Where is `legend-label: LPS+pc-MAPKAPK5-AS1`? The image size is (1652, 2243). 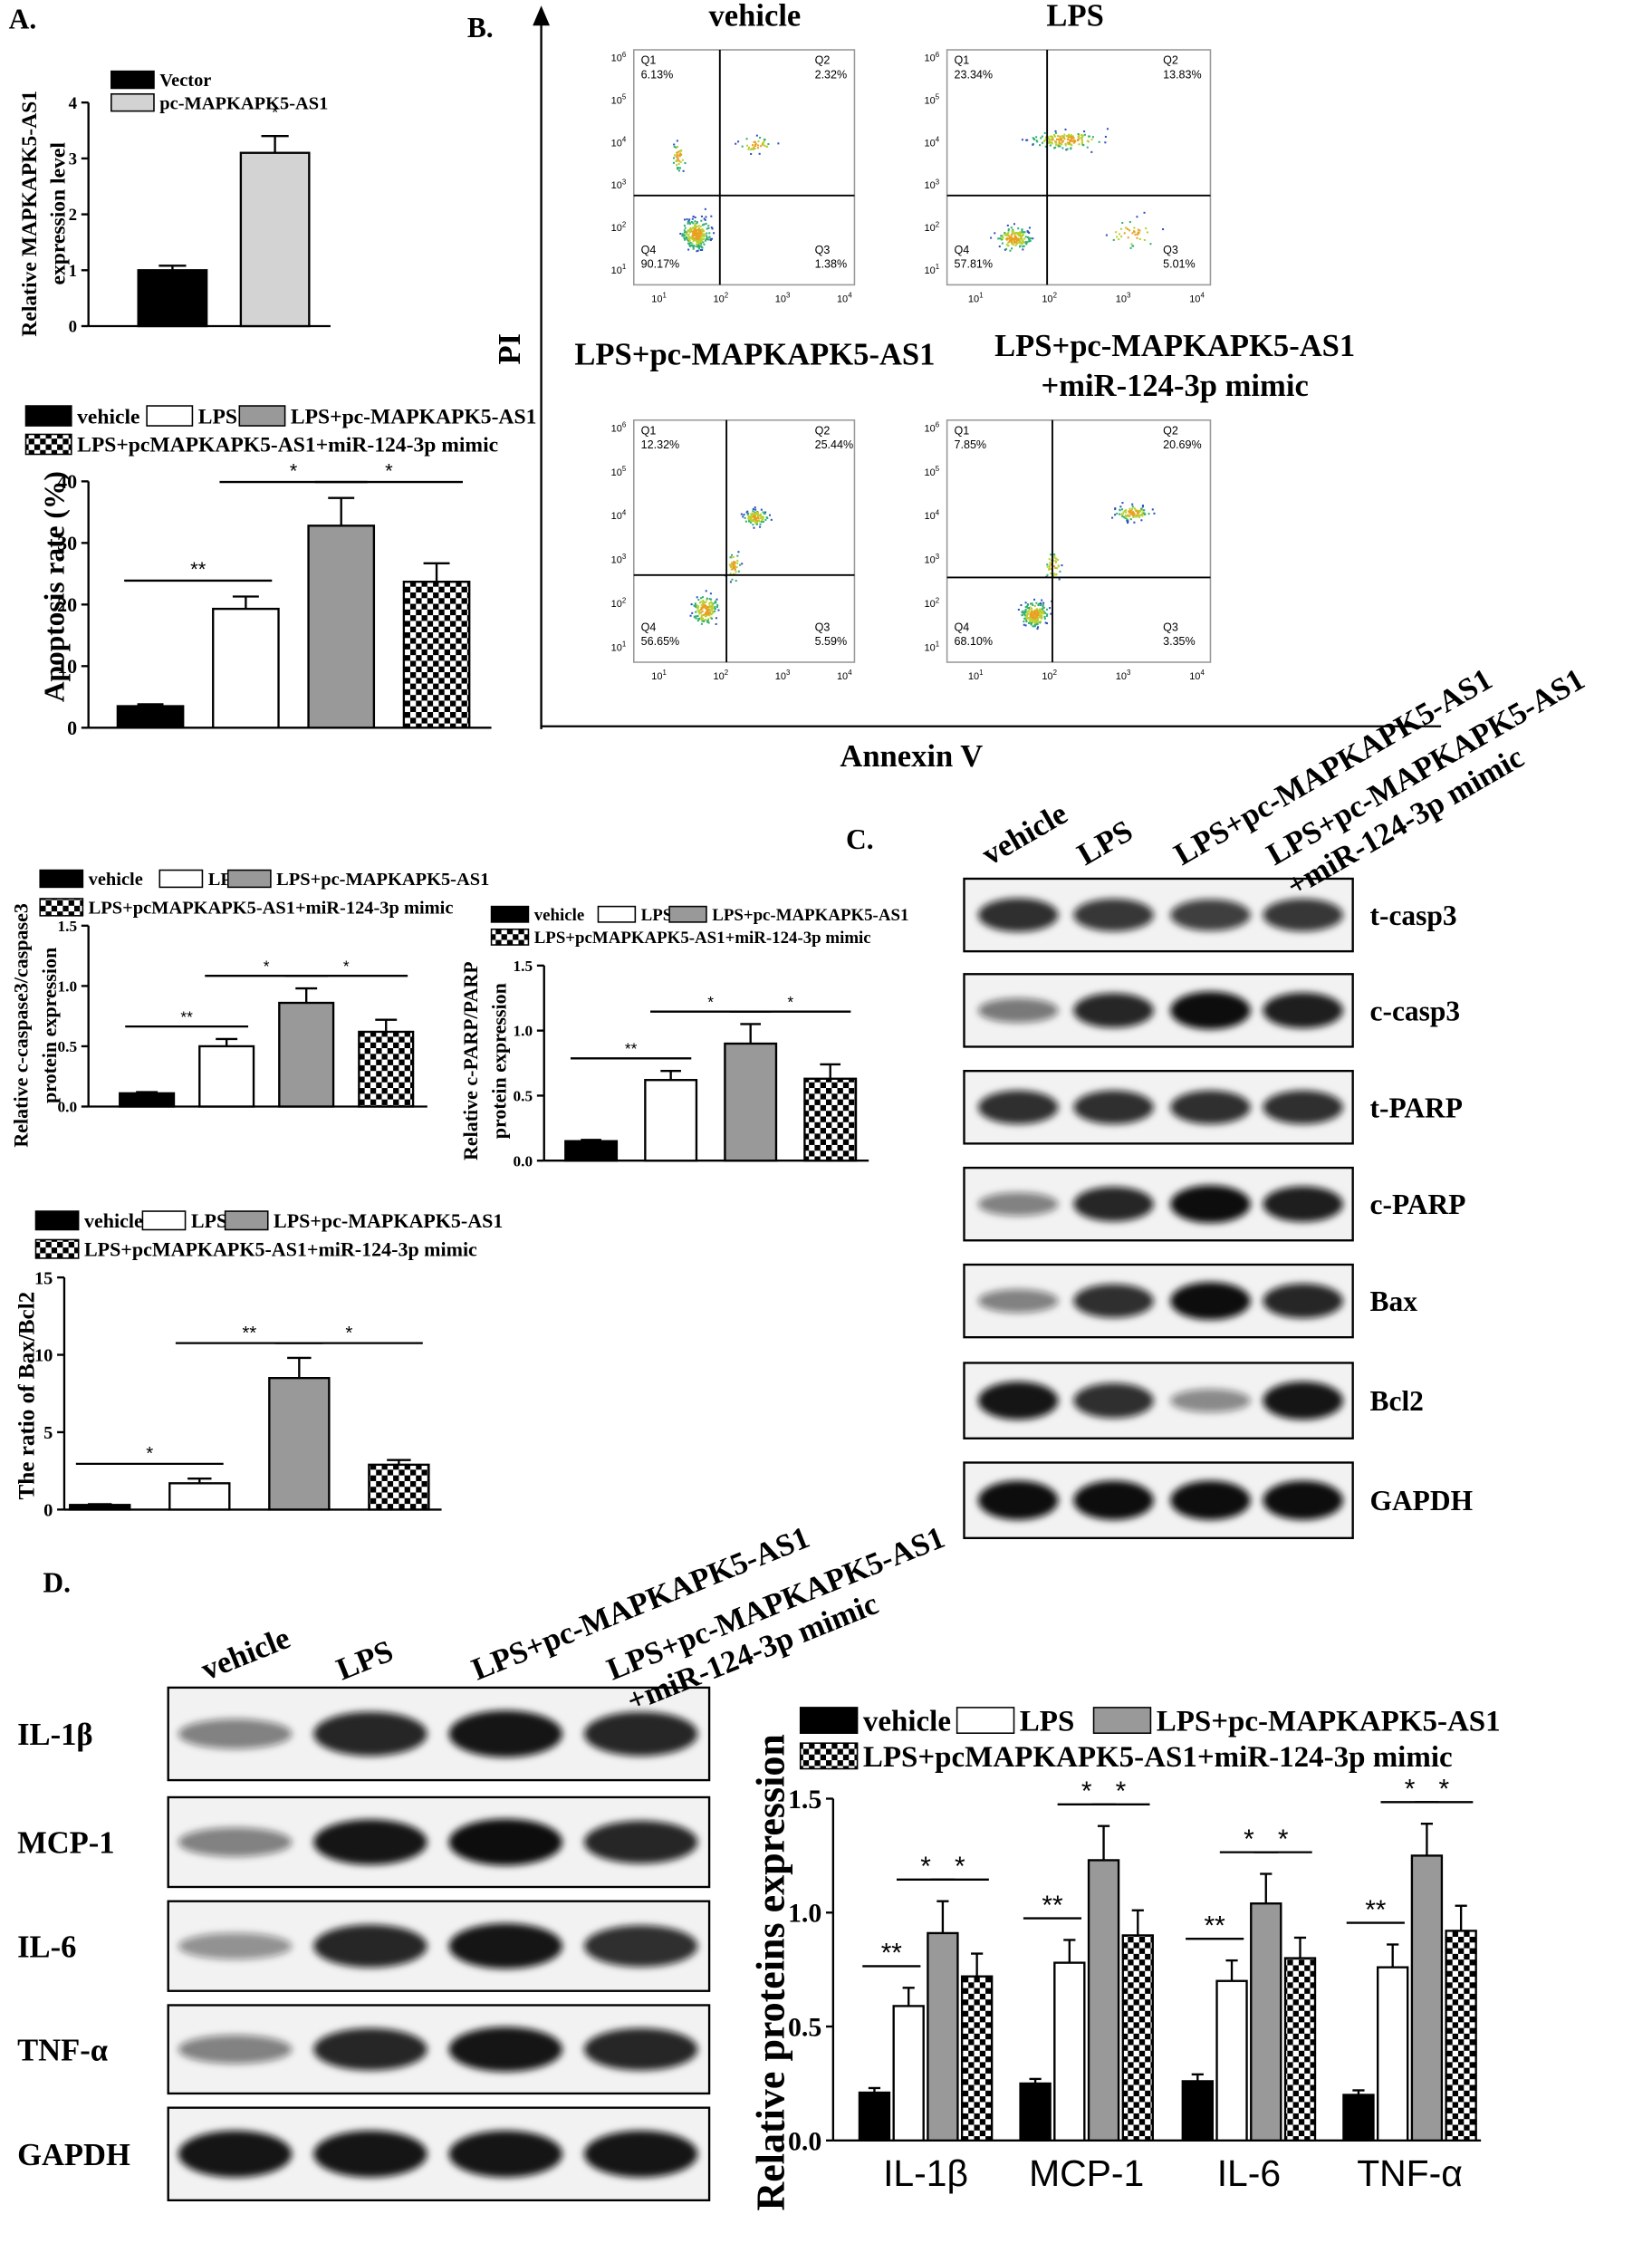
legend-label: LPS+pc-MAPKAPK5-AS1 is located at coordinates (413, 416).